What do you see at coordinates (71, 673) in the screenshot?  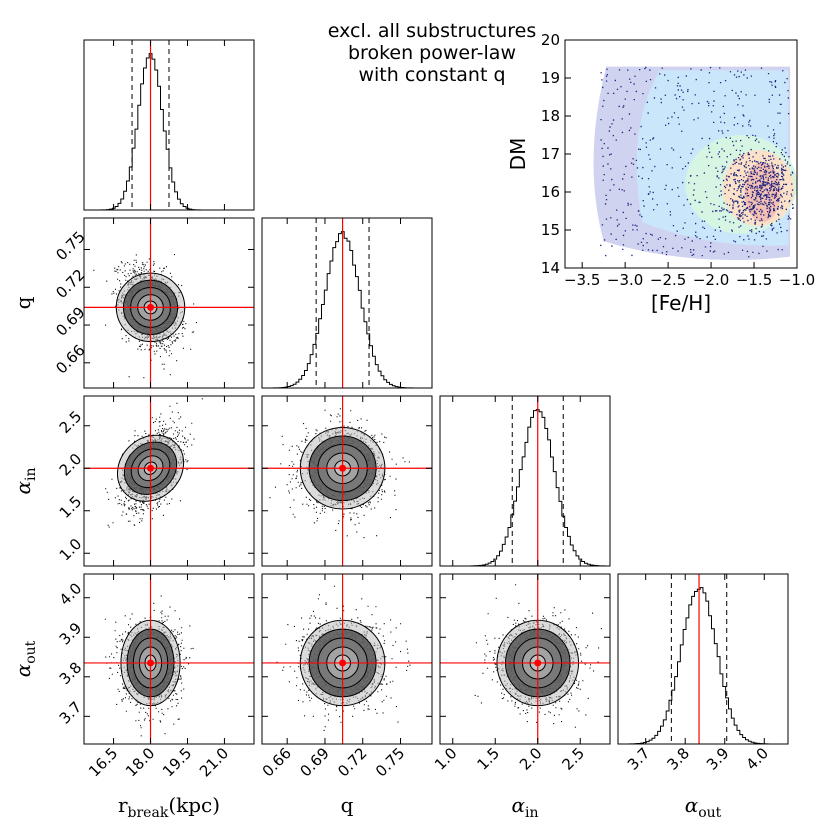 I see `y-tick-label-aout-1: 3.8` at bounding box center [71, 673].